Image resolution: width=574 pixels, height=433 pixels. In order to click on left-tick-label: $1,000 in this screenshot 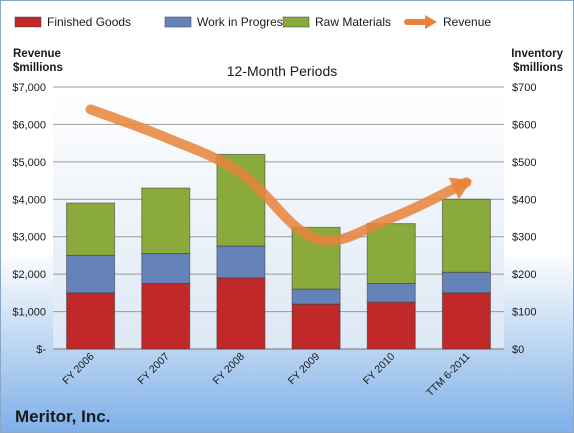, I will do `click(29, 313)`.